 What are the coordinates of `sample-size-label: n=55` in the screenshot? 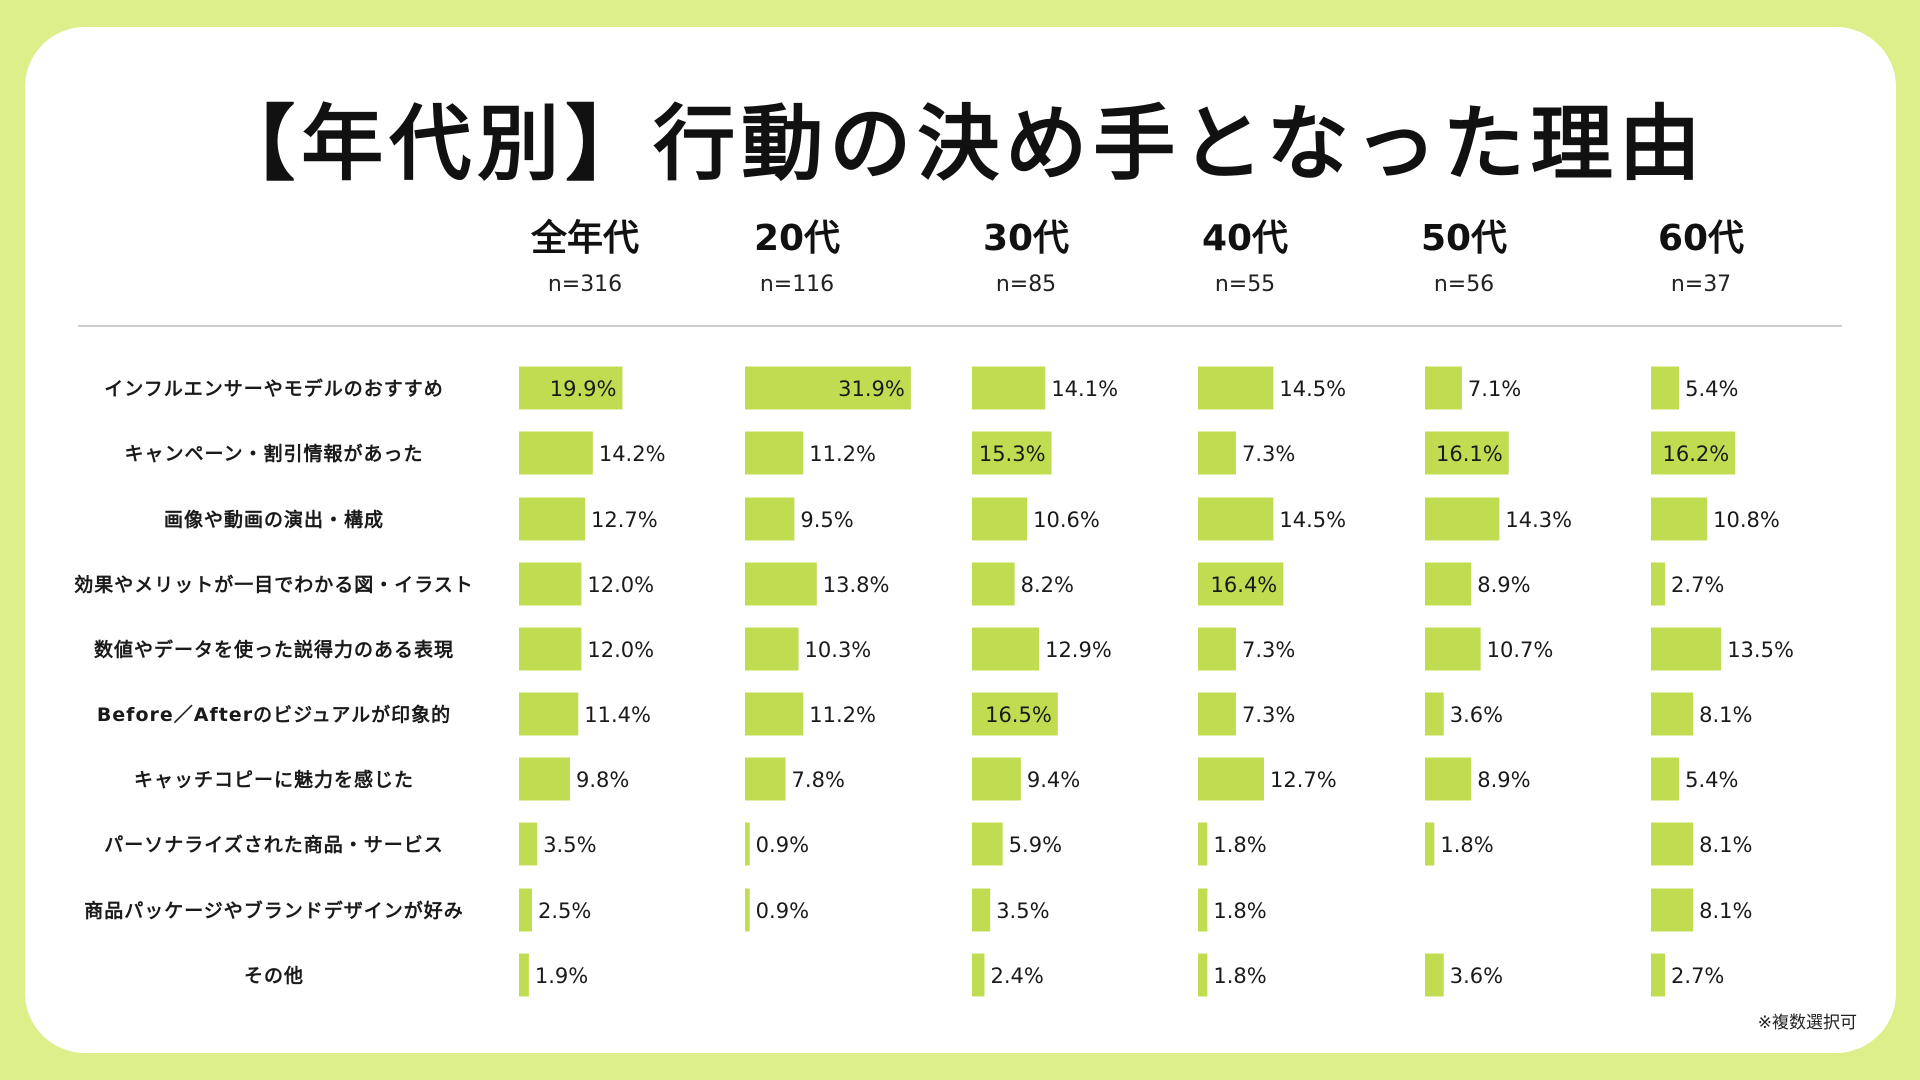 It's located at (1245, 284).